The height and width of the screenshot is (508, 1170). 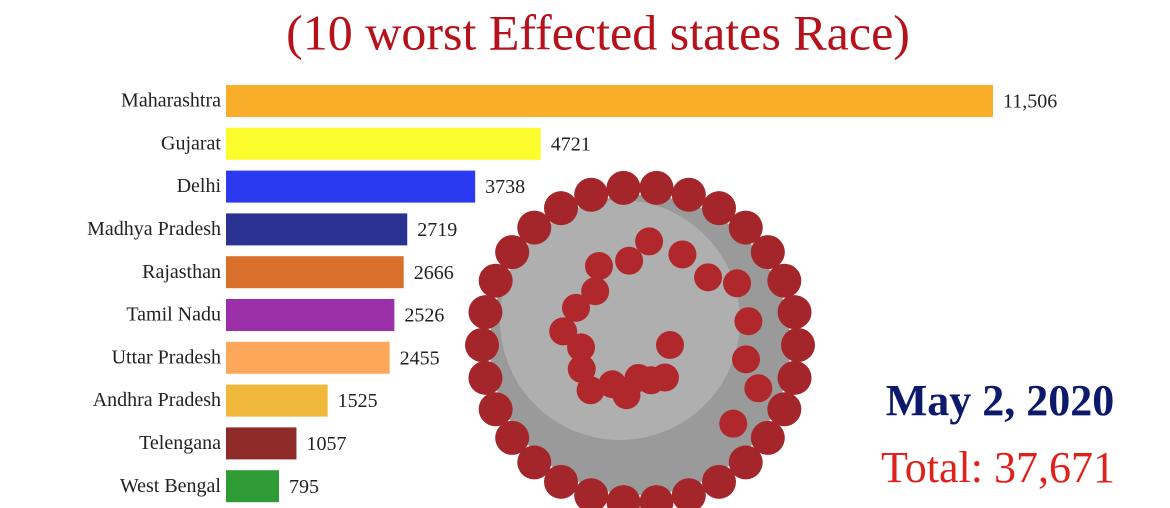 I want to click on category-label: Gujarat, so click(x=191, y=143).